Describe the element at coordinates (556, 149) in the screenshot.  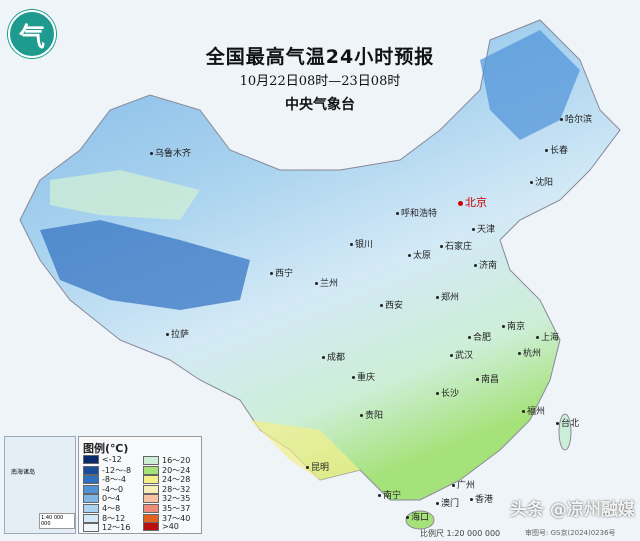
I see `city-label: 长春` at that location.